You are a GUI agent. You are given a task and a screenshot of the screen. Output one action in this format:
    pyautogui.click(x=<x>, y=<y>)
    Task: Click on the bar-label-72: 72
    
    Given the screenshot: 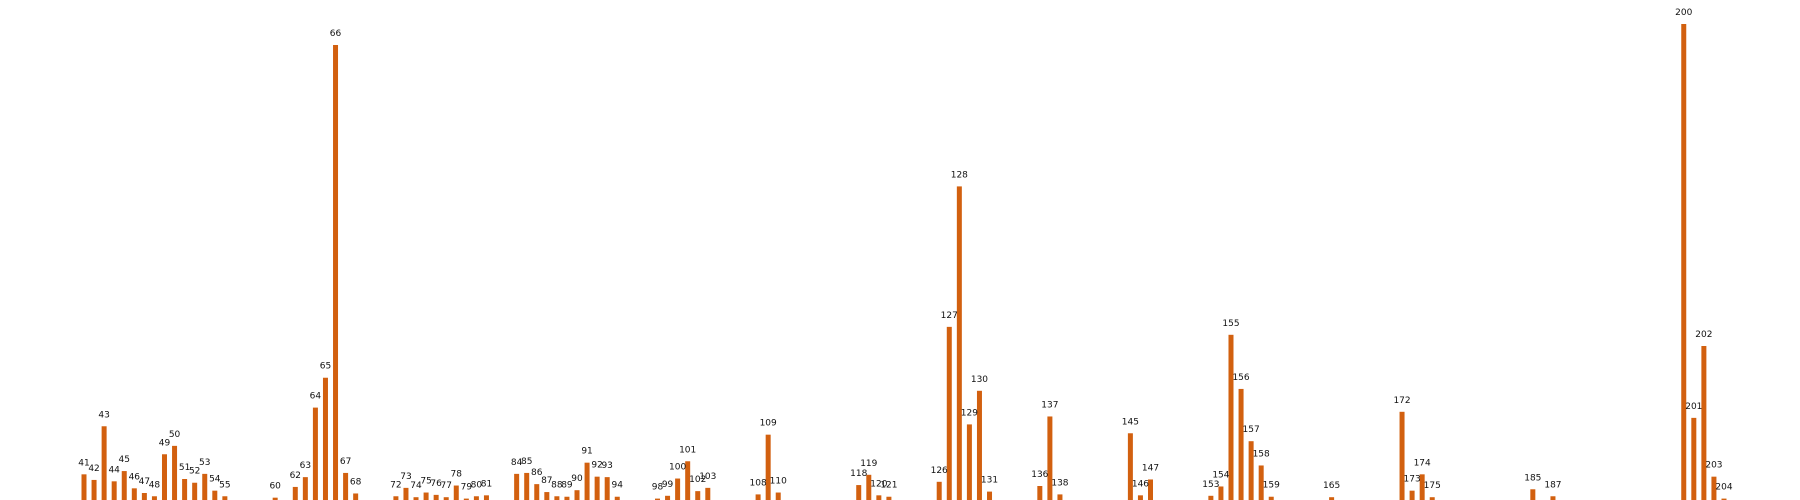 What is the action you would take?
    pyautogui.click(x=395, y=485)
    